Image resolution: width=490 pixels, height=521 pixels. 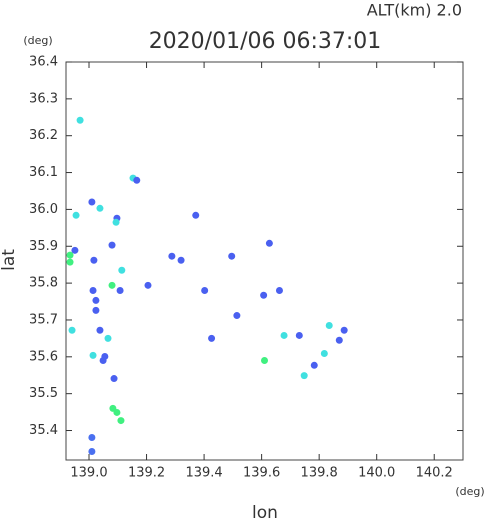 I want to click on y-tick-label: 35.9, so click(x=43, y=246).